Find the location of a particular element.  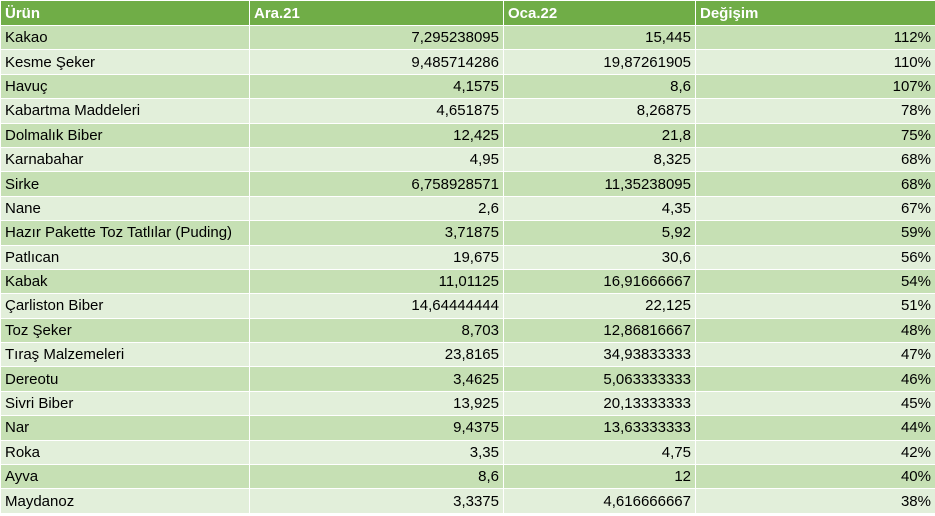

header-cell: Ürün is located at coordinates (125, 13).